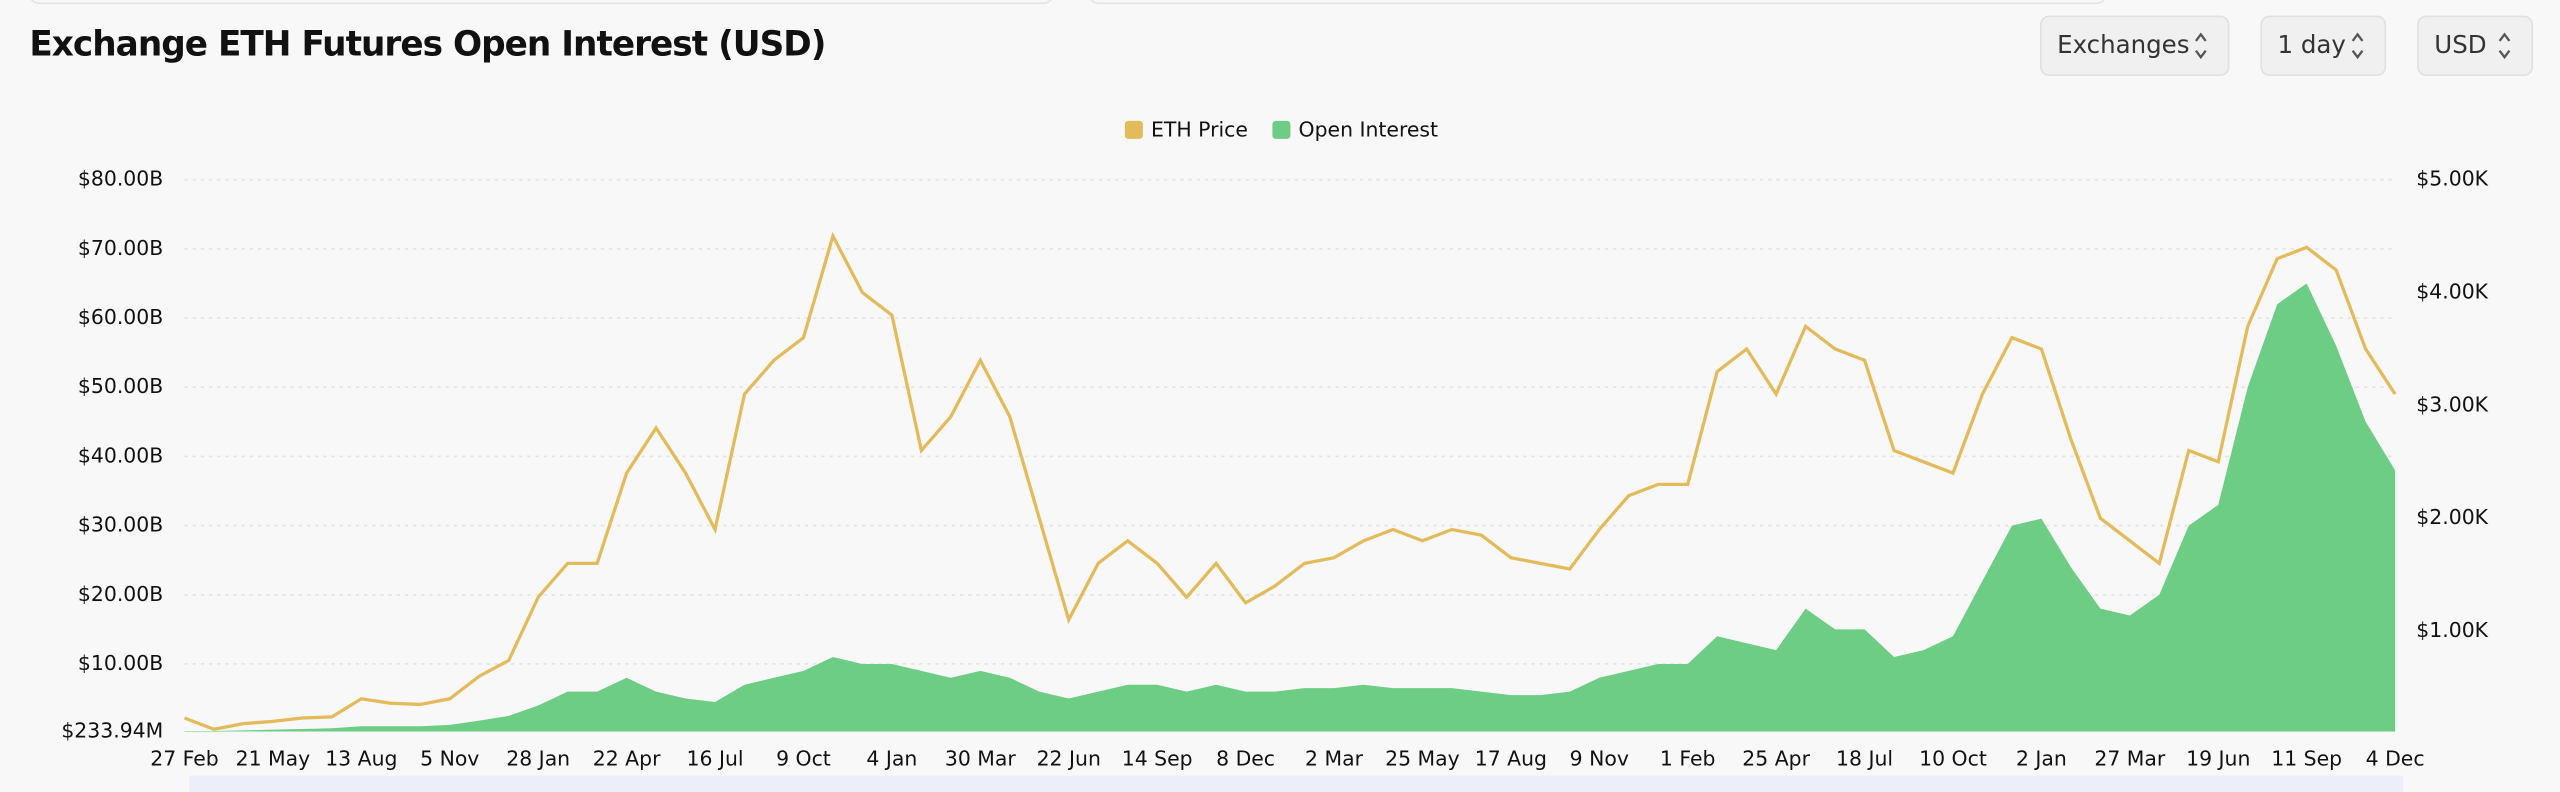 The width and height of the screenshot is (2560, 792). Describe the element at coordinates (120, 317) in the screenshot. I see `y-tick-label: $60.00B` at that location.